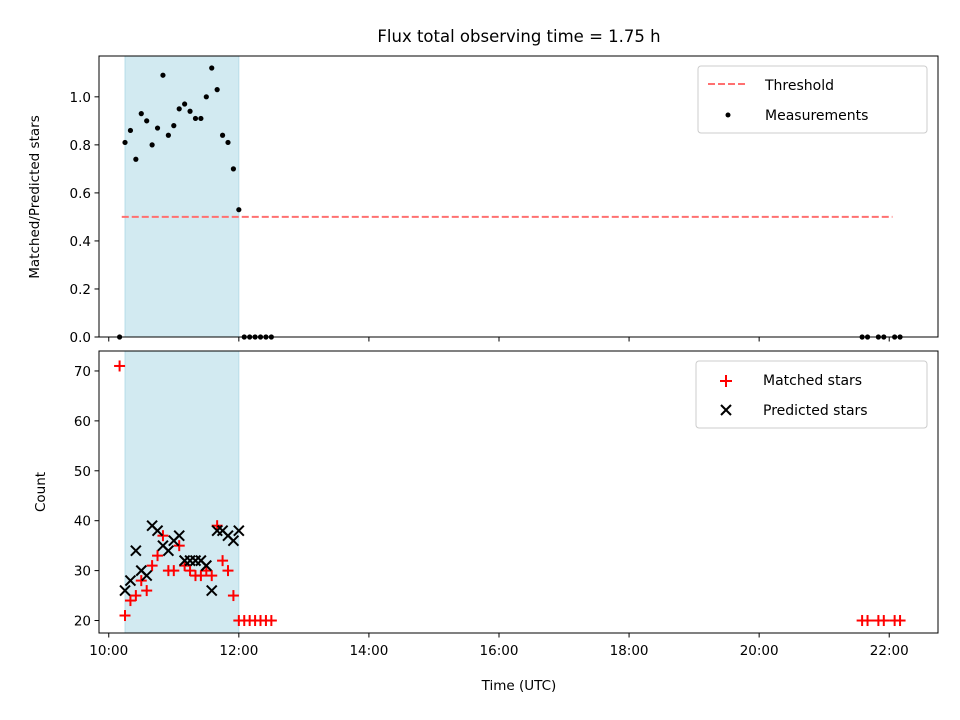 This screenshot has height=720, width=960. Describe the element at coordinates (368, 651) in the screenshot. I see `count-x-tick-label: 14:00` at that location.